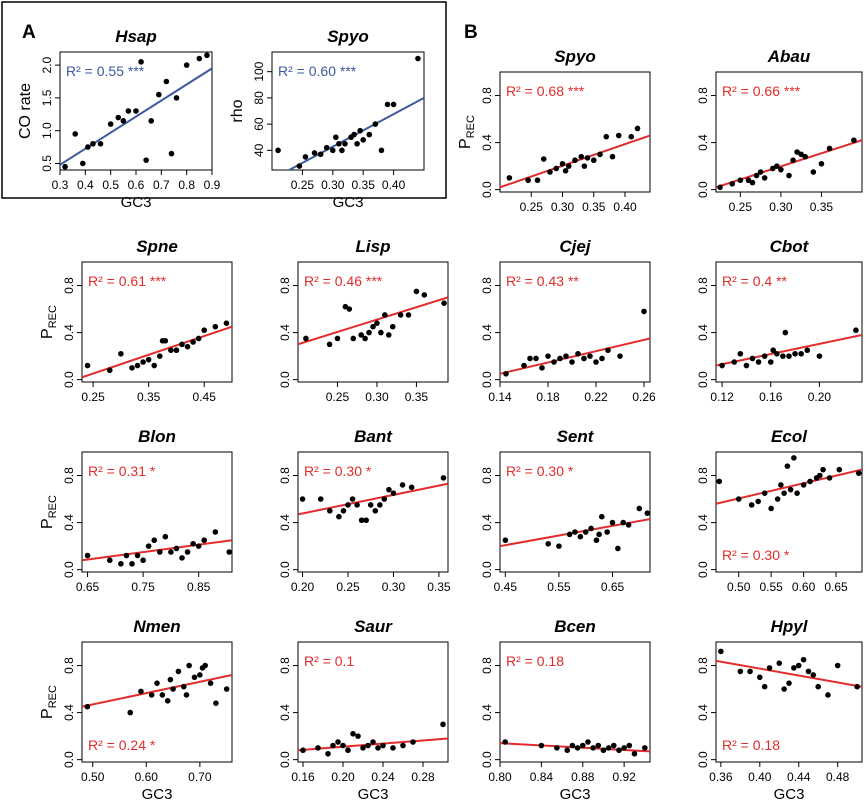 Image resolution: width=868 pixels, height=800 pixels. I want to click on x-tick-label: 0.20, so click(820, 397).